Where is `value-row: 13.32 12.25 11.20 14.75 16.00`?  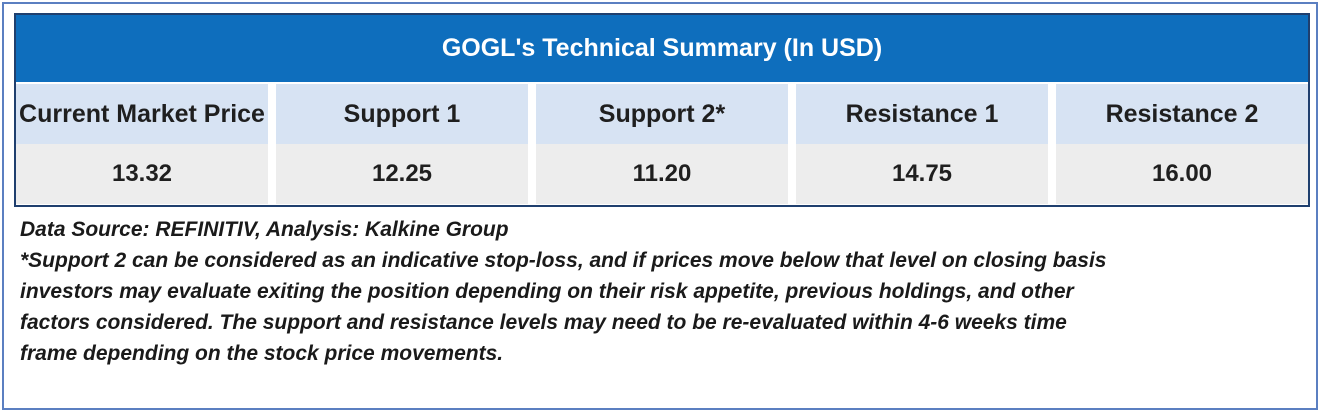
value-row: 13.32 12.25 11.20 14.75 16.00 is located at coordinates (662, 174).